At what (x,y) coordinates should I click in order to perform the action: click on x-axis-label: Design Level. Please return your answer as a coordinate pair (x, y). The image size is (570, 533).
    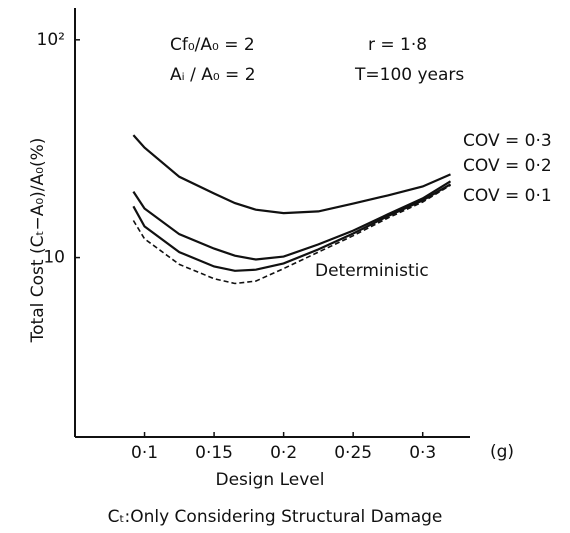
    Looking at the image, I should click on (270, 480).